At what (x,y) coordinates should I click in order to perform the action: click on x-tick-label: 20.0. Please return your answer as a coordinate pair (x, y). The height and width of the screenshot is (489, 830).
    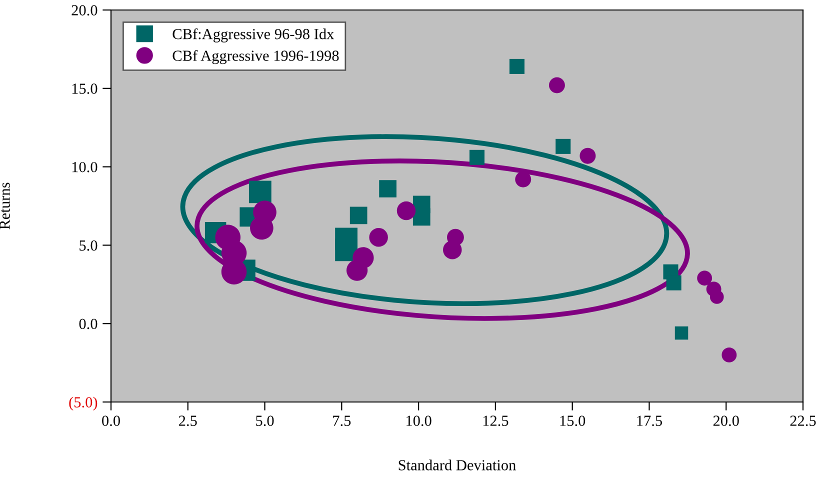
    Looking at the image, I should click on (726, 421).